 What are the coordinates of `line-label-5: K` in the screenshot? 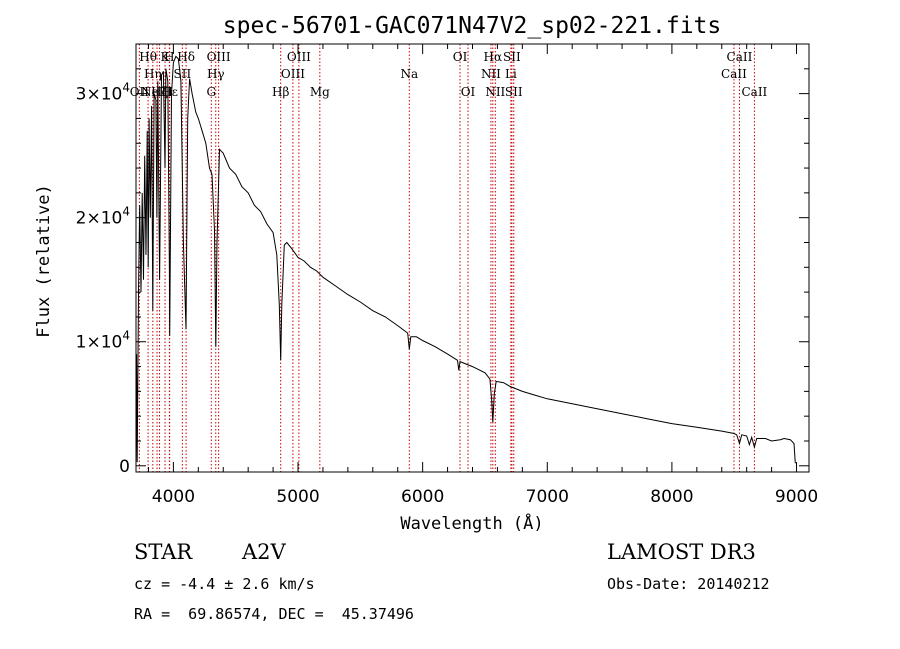 It's located at (166, 57).